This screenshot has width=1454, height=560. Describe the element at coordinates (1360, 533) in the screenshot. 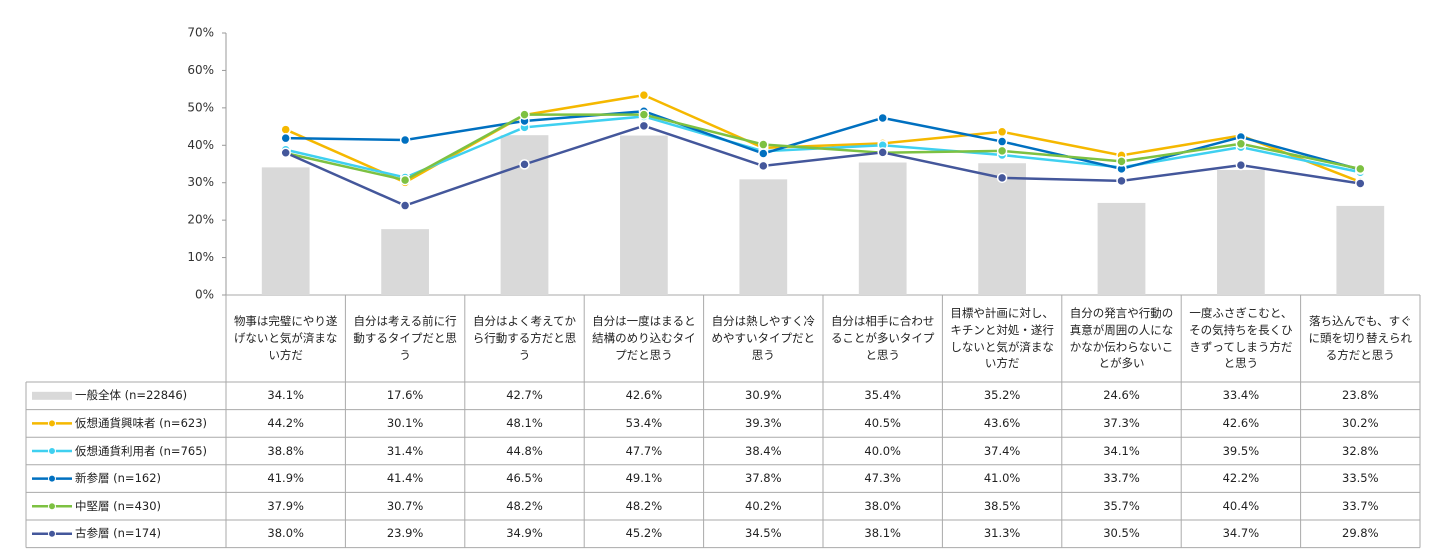

I see `value-label: 29.8%` at that location.